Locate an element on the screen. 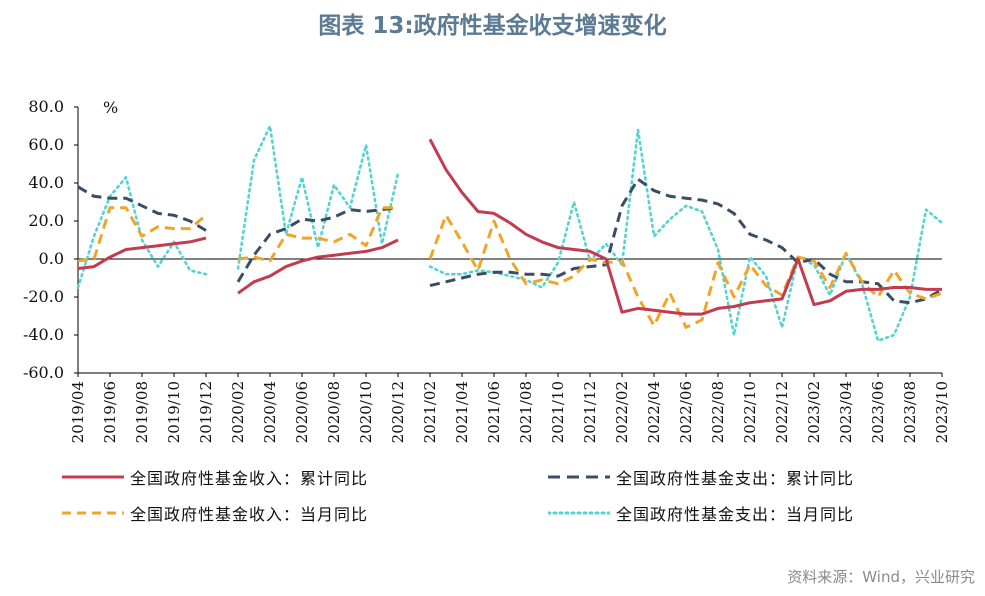 Image resolution: width=985 pixels, height=596 pixels. x-tick-label: 2021/06 is located at coordinates (494, 412).